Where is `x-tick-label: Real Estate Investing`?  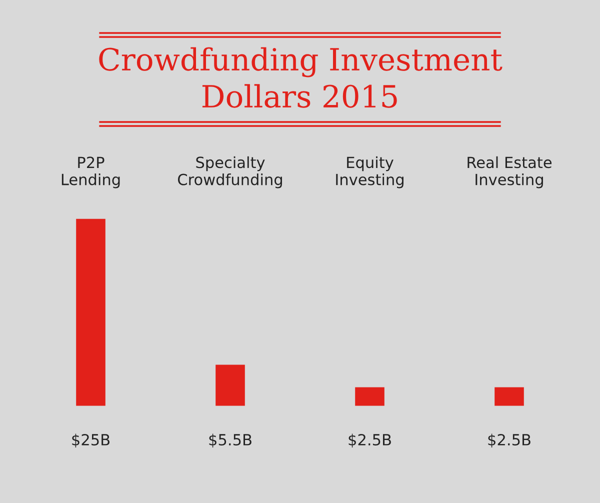 x-tick-label: Real Estate Investing is located at coordinates (510, 172).